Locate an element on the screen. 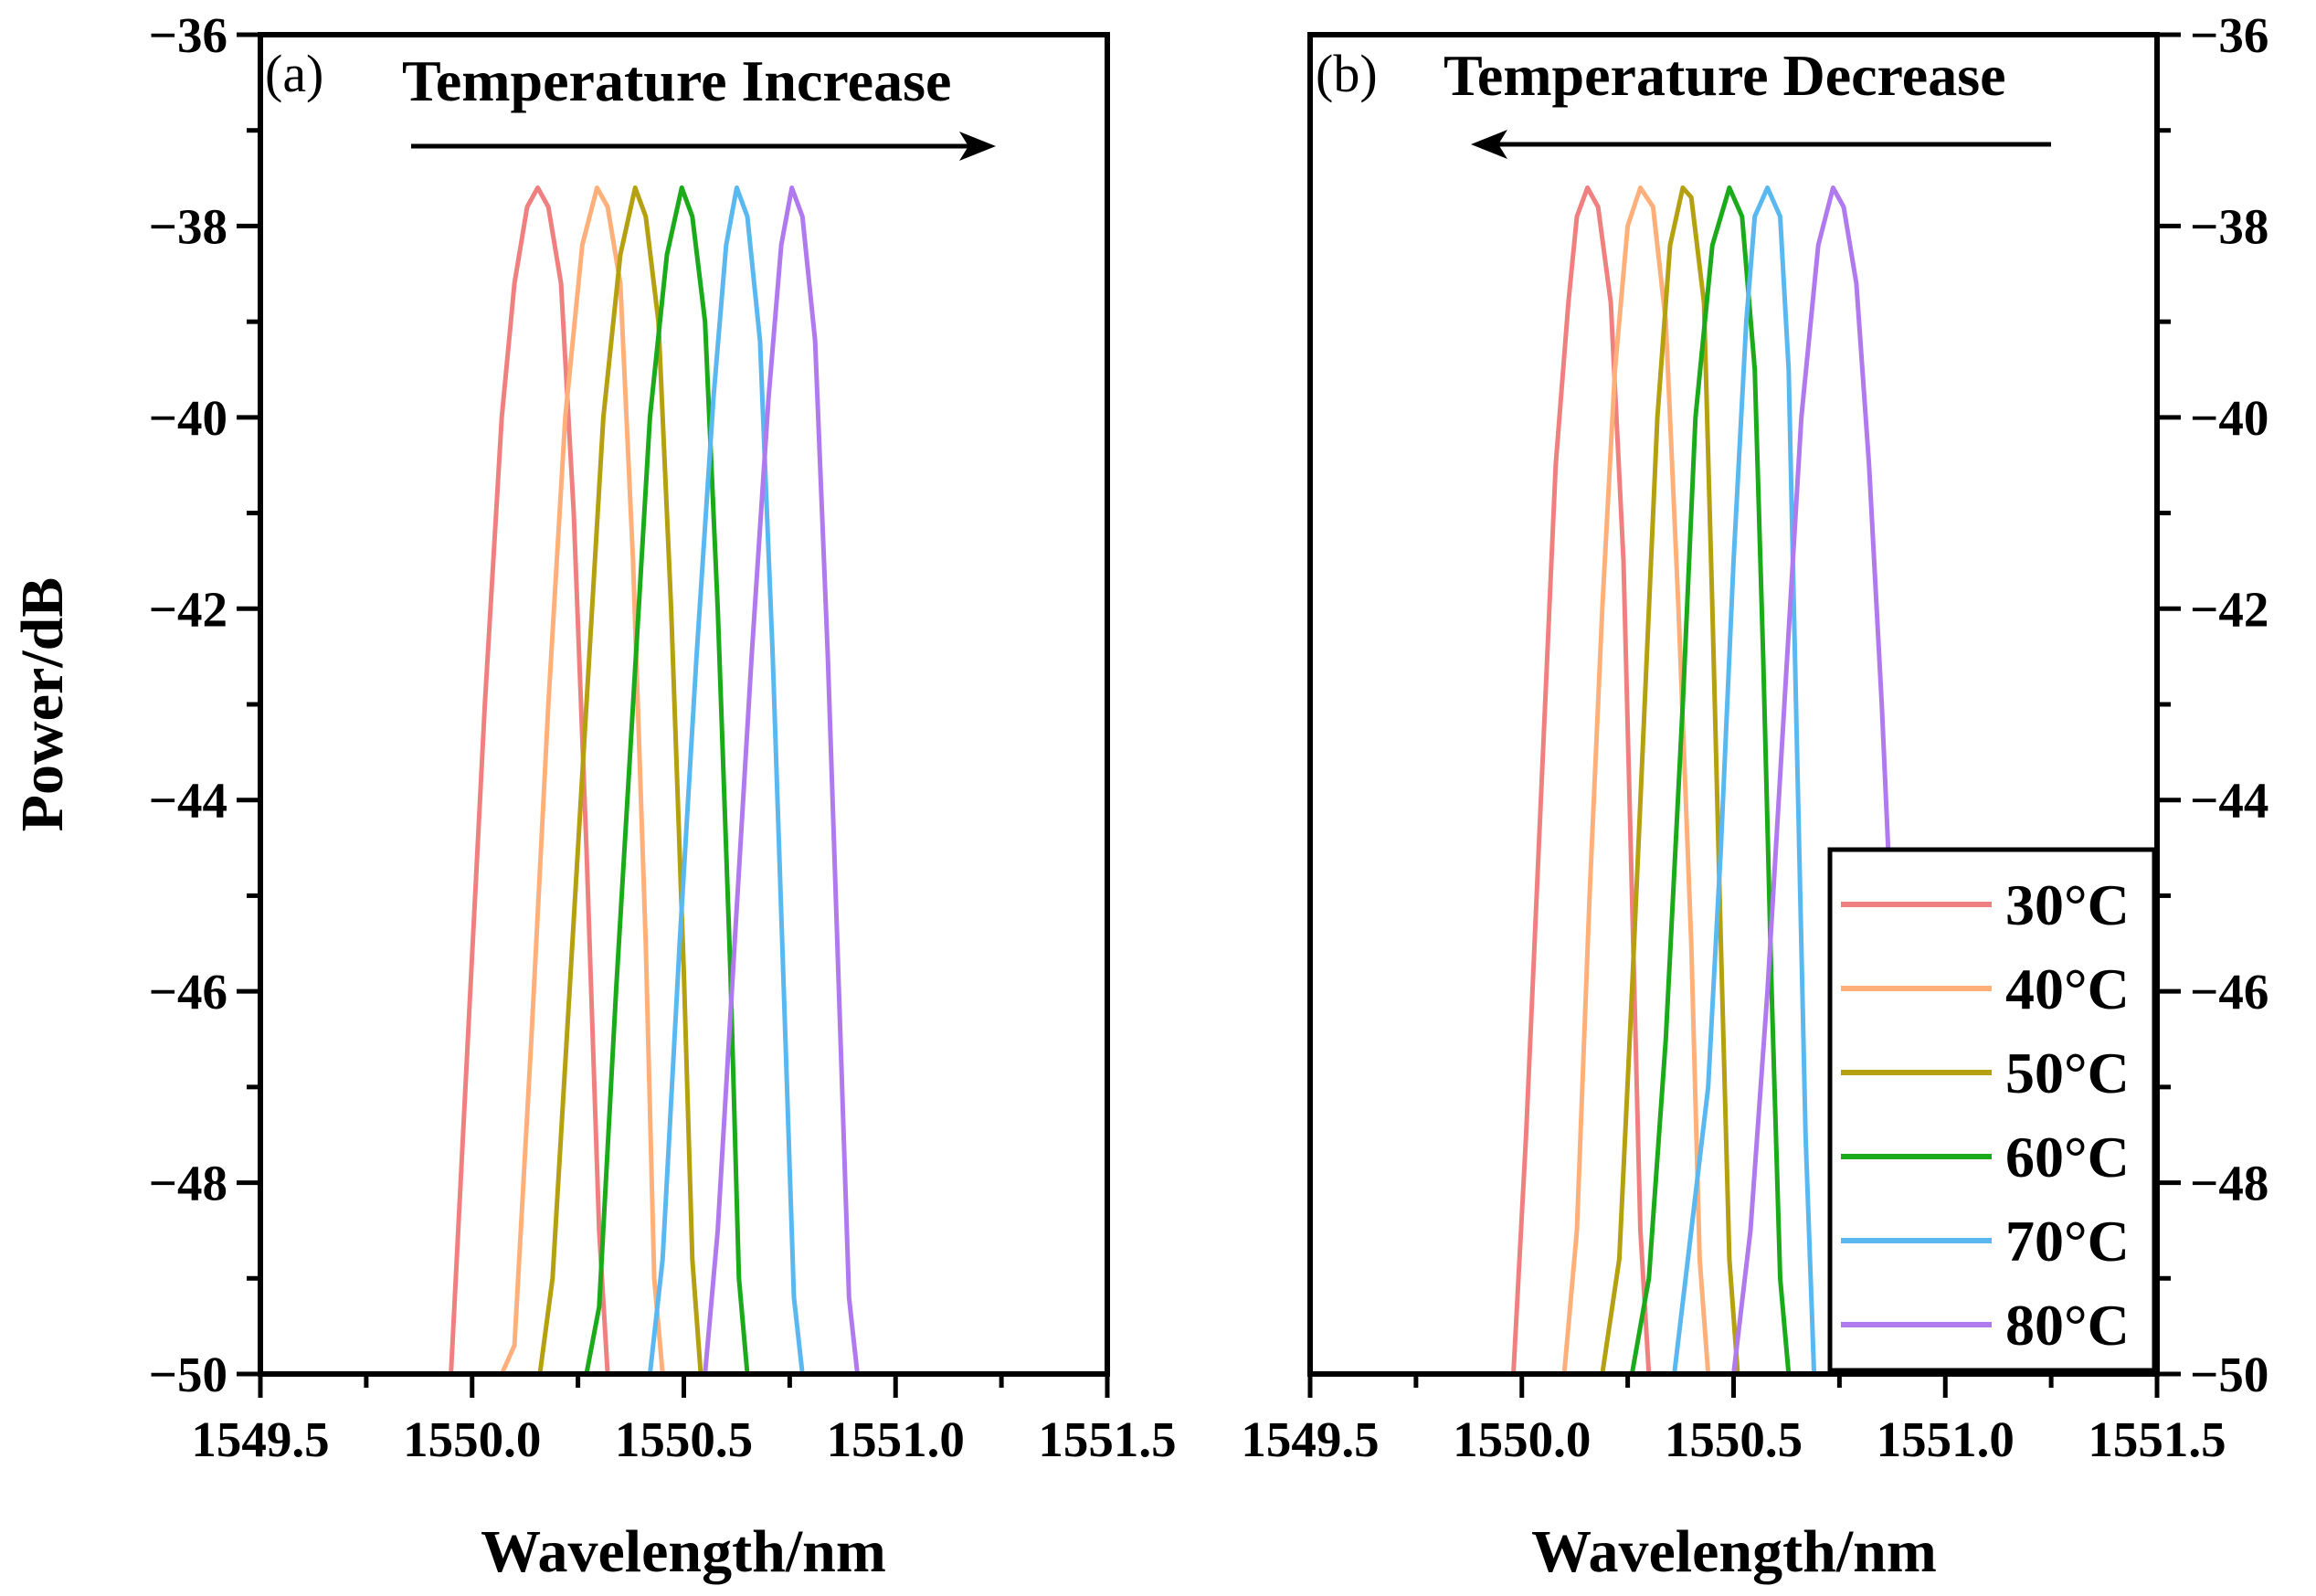  legend: 30°C 40°C 50°C 60°C 70°C 80°C is located at coordinates (1992, 1110).